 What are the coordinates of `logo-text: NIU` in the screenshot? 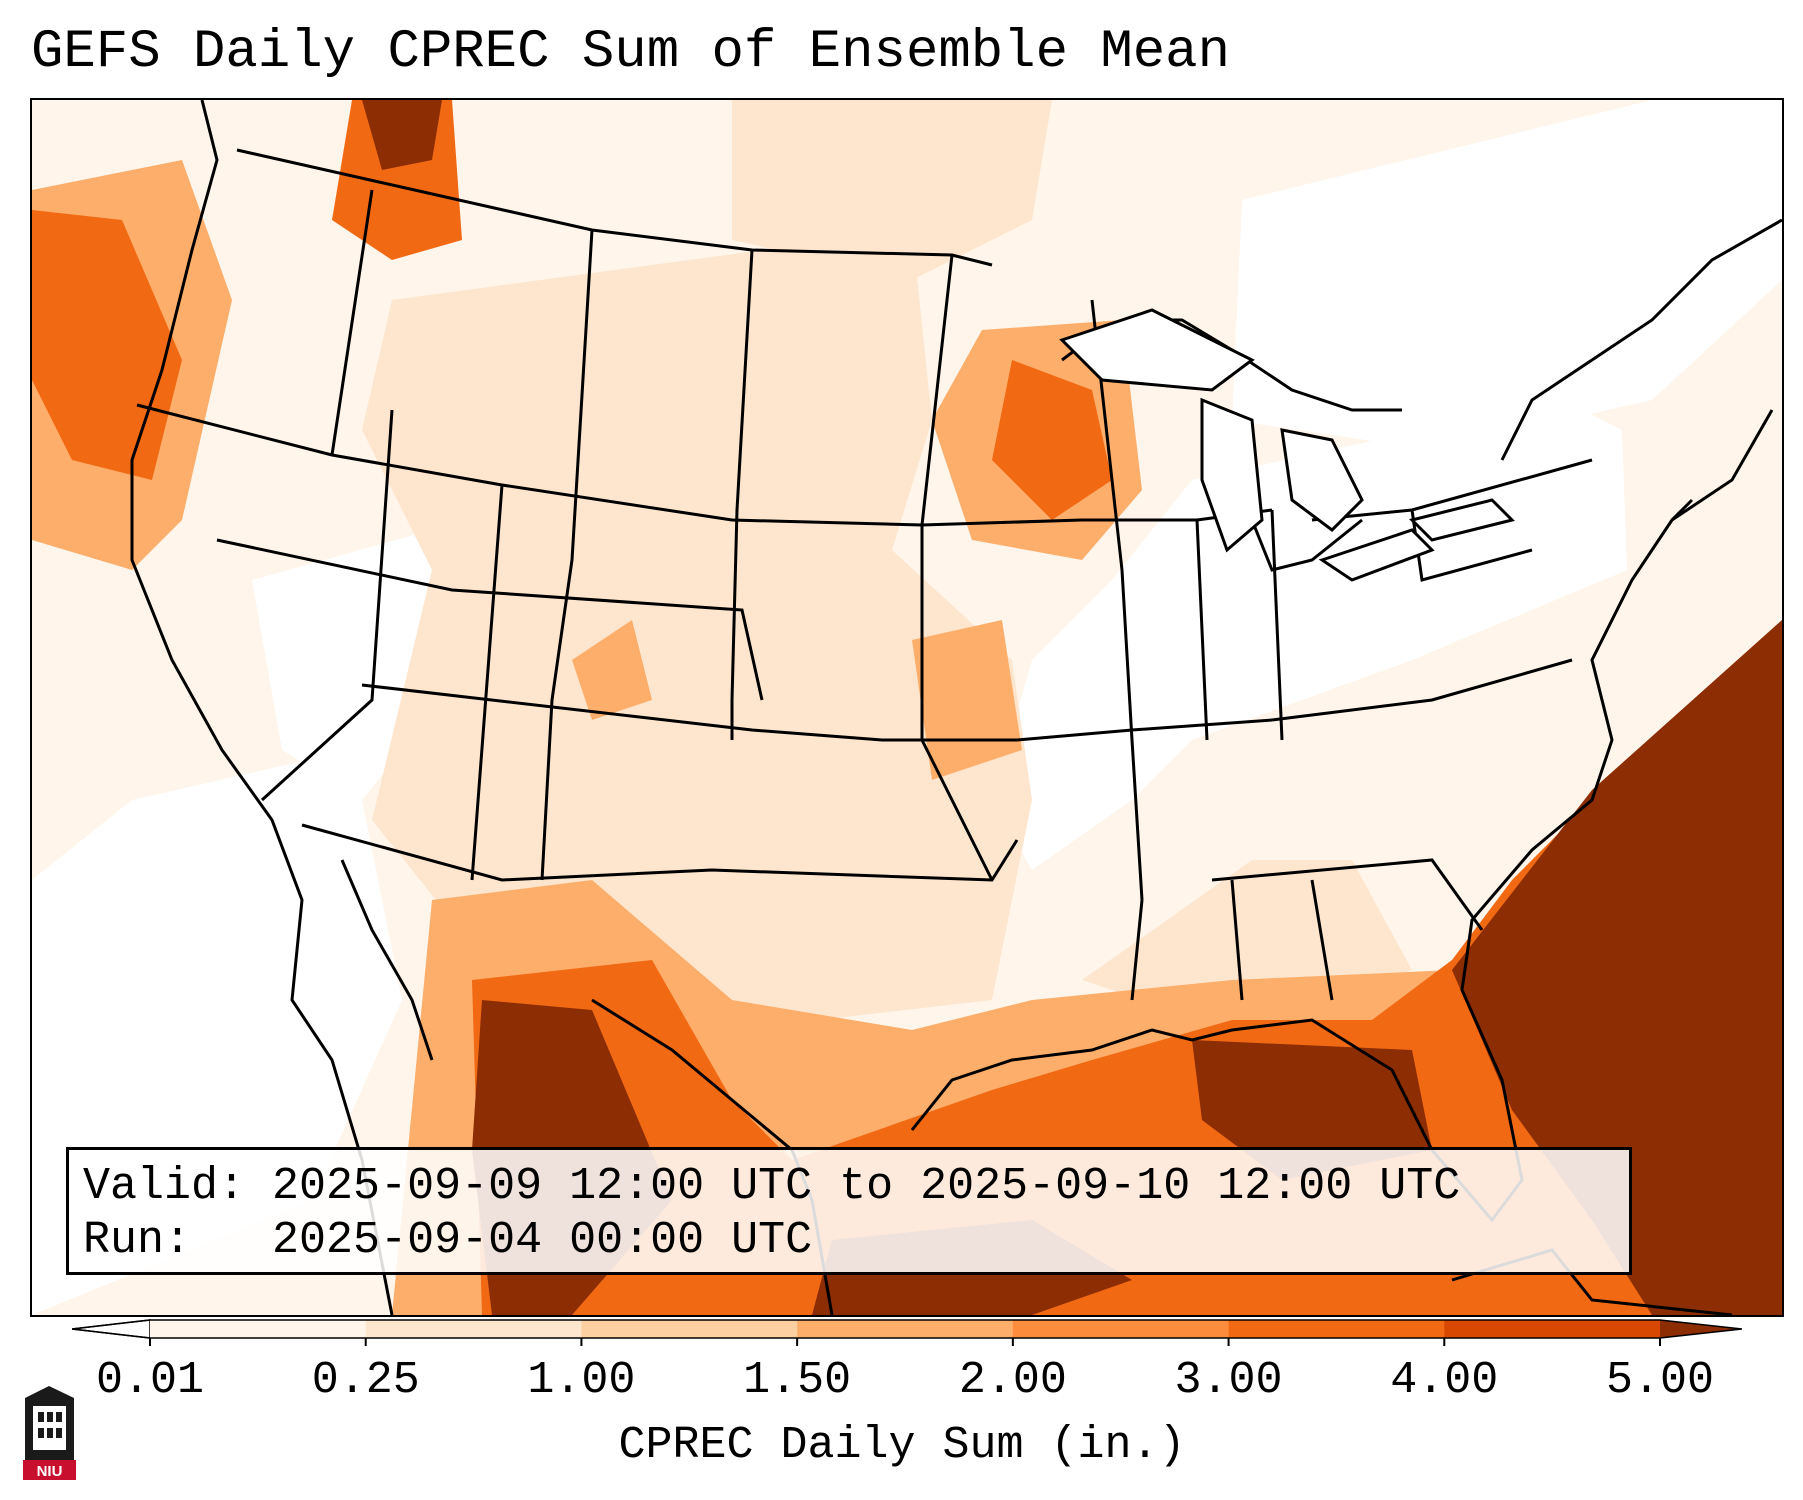 It's located at (50, 1471).